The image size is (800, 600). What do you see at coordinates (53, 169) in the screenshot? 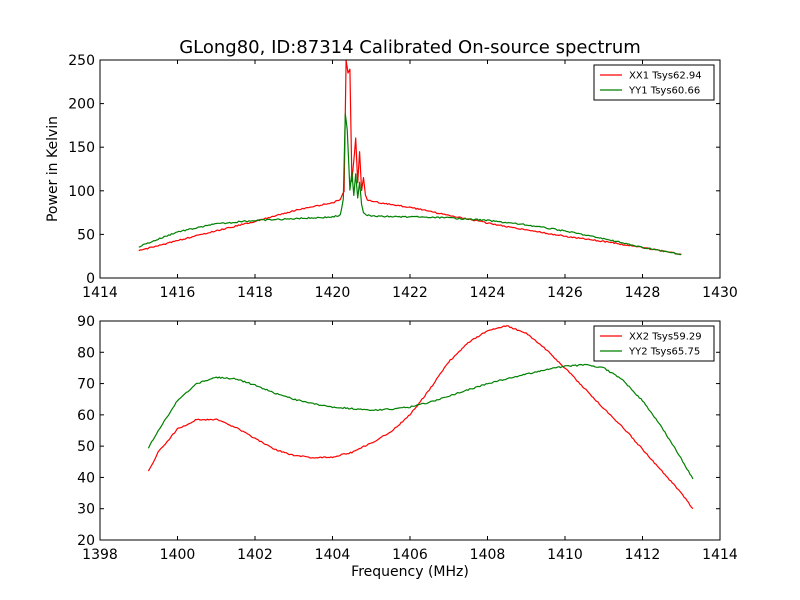
I see `y-axis-label: Power in Kelvin` at bounding box center [53, 169].